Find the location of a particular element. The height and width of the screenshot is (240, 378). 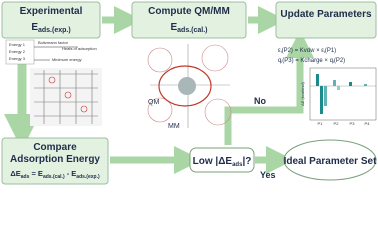

framework-image is located at coordinates (66, 97).